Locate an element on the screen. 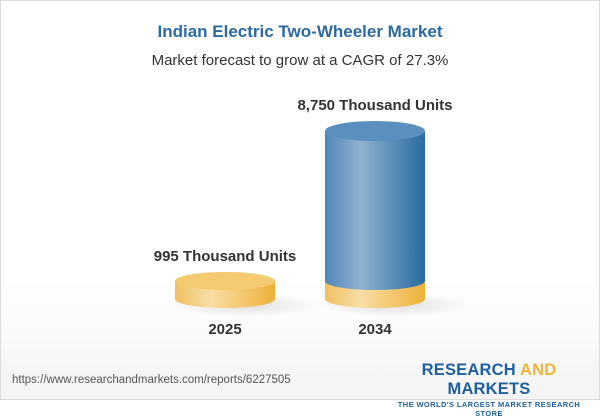 Image resolution: width=600 pixels, height=418 pixels. cylinder-2034 is located at coordinates (395, 219).